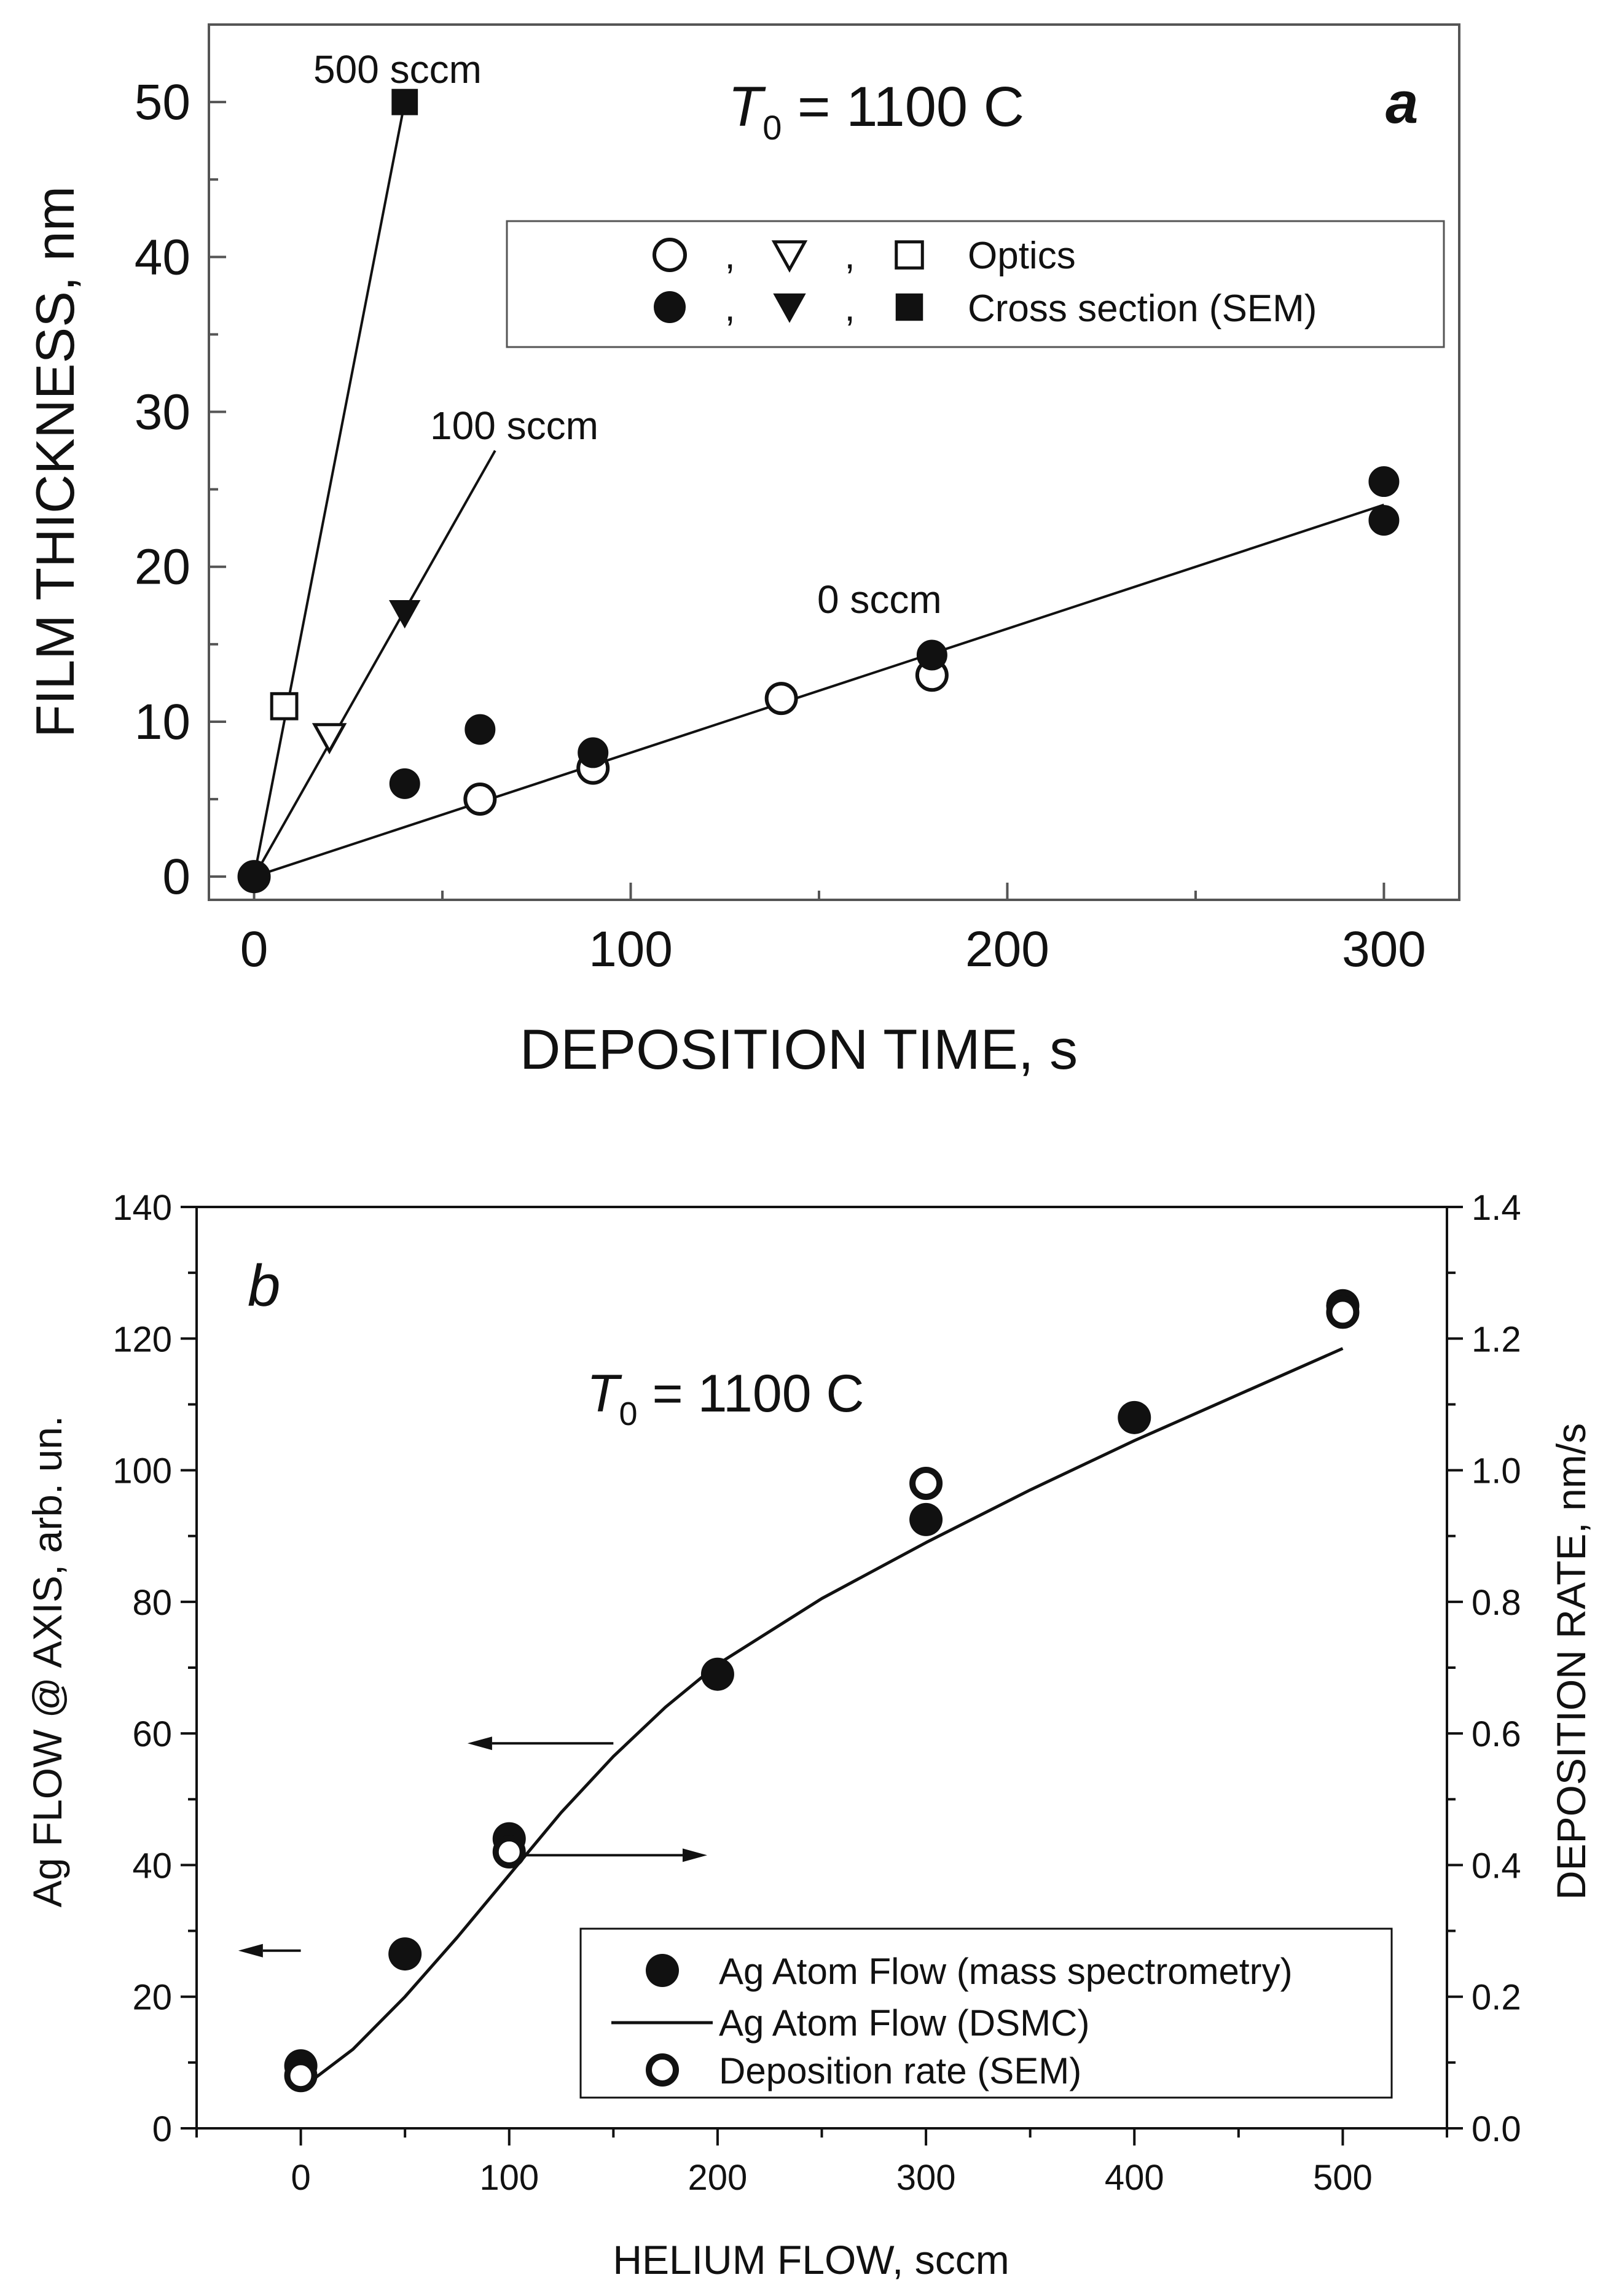 Image resolution: width=1611 pixels, height=2296 pixels. Describe the element at coordinates (799, 1049) in the screenshot. I see `panel-a-x-axis-title: DEPOSITION TIME, s` at that location.